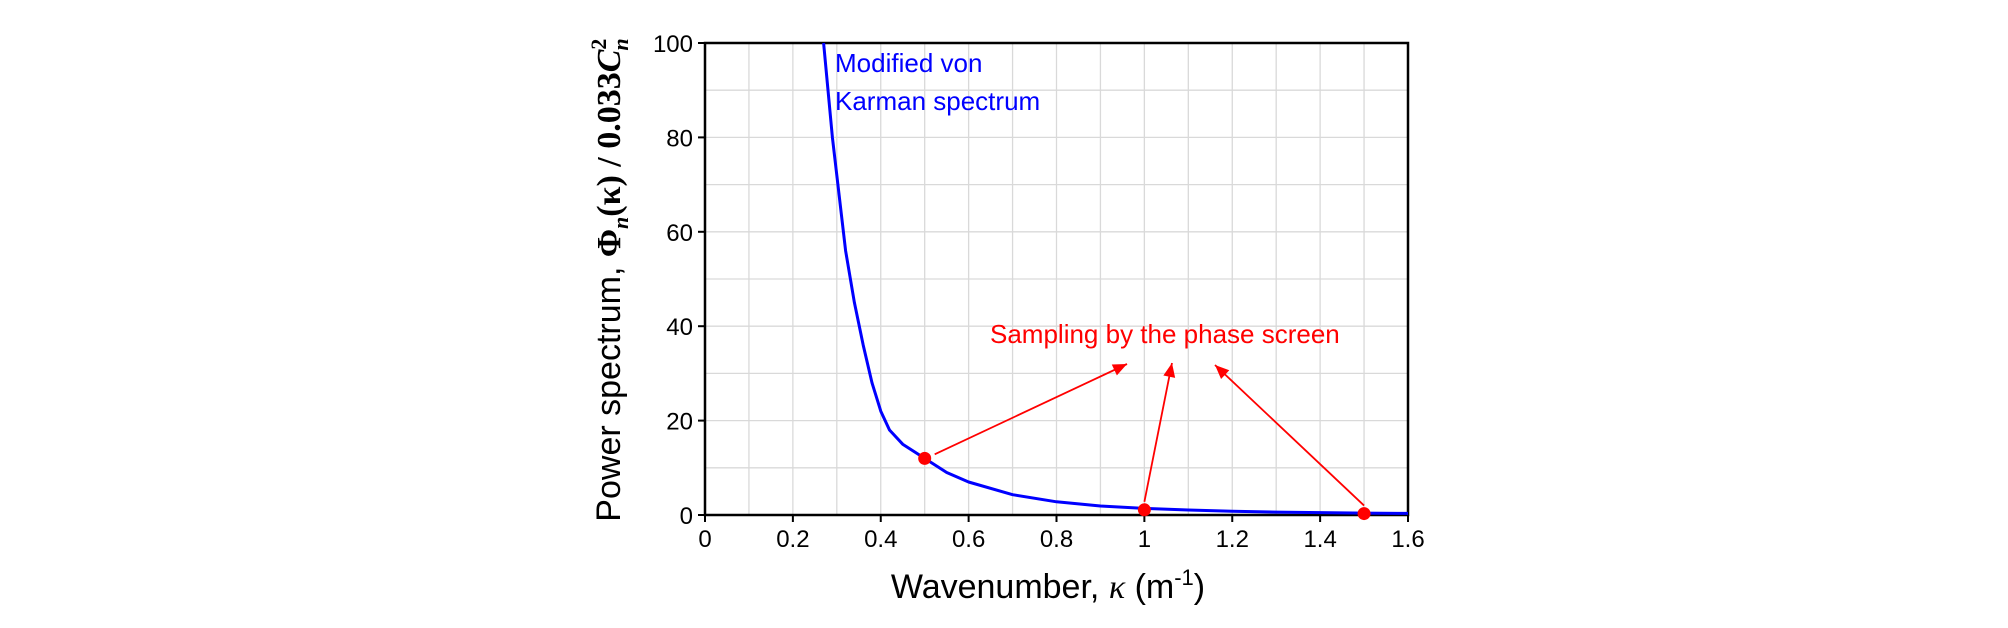 The height and width of the screenshot is (628, 2008). Describe the element at coordinates (679, 422) in the screenshot. I see `y-tick-label: 20` at that location.